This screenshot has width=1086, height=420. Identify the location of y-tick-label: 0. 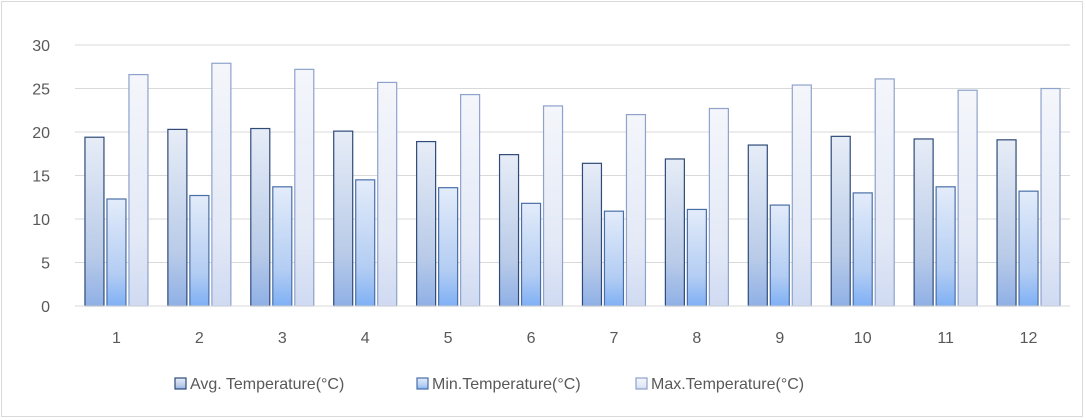
(45, 307).